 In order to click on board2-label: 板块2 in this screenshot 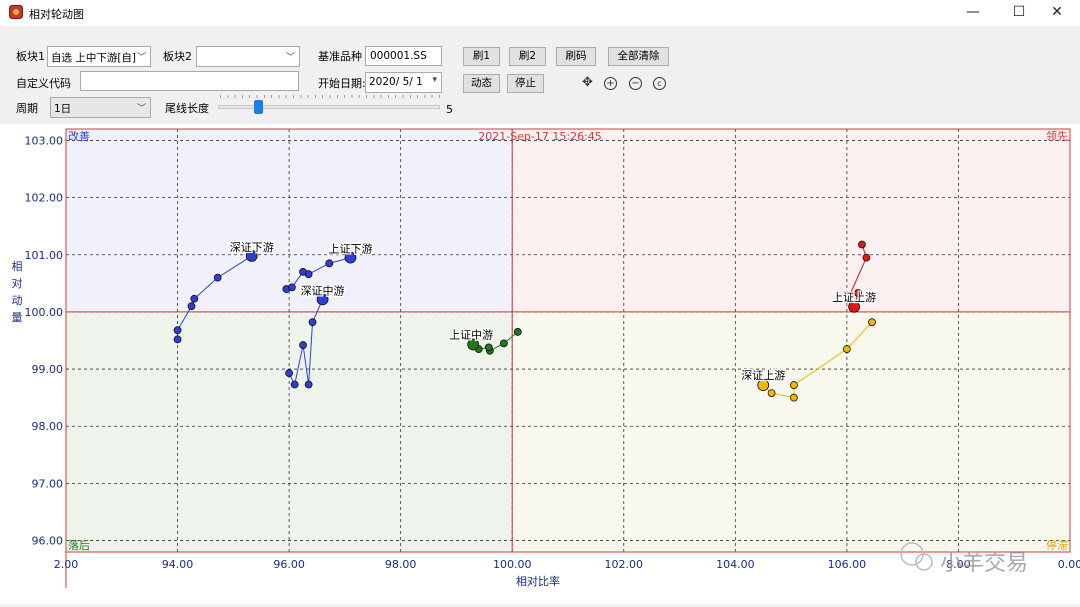, I will do `click(177, 56)`.